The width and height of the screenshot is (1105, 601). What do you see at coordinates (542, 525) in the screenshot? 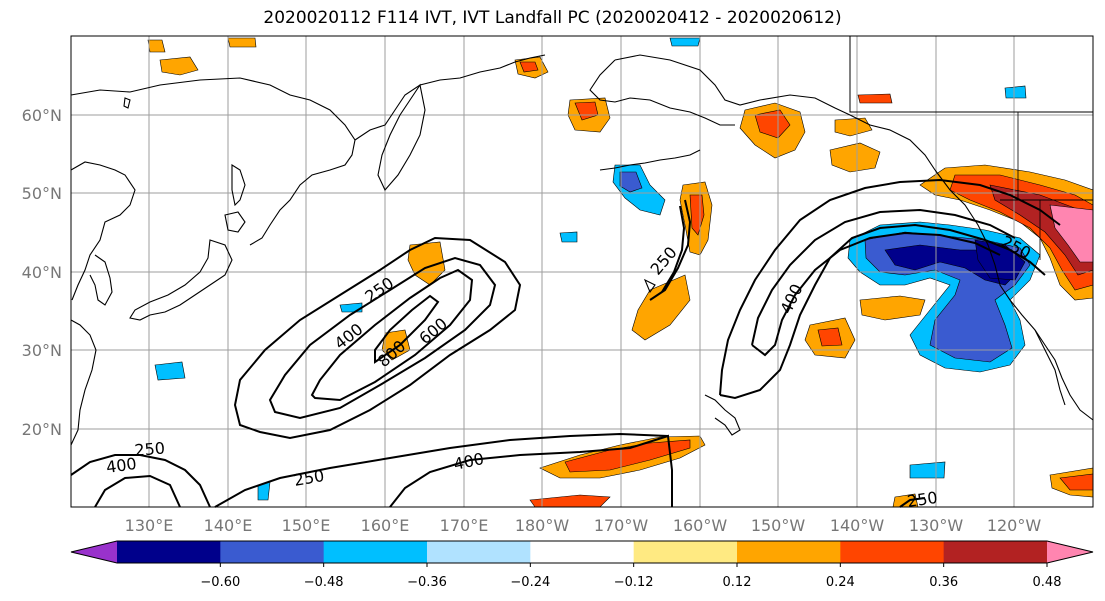
I see `lon-label: 180°W` at bounding box center [542, 525].